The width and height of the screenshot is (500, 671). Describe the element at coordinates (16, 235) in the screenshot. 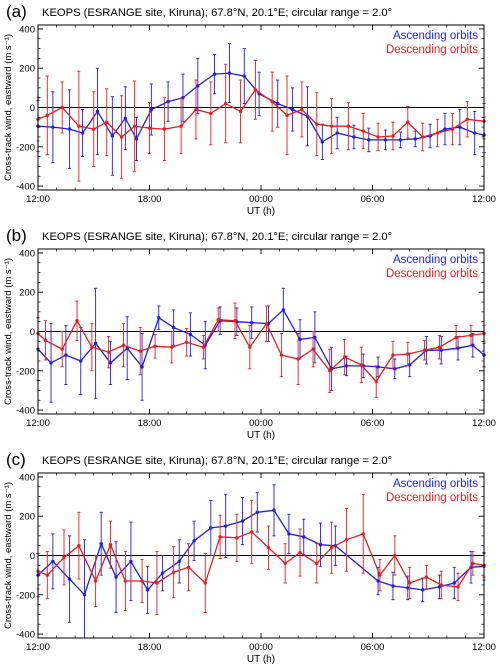

I see `panel-label: (b)` at that location.